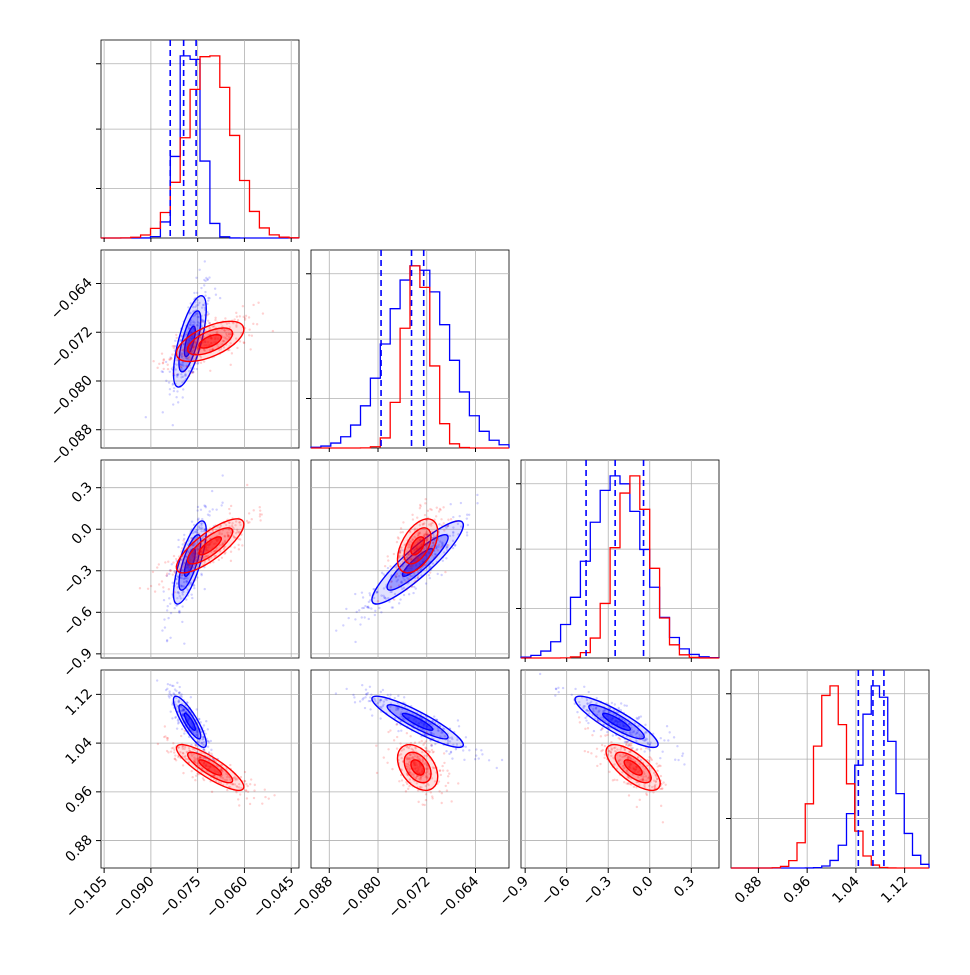  I want to click on bottom-tick-label: −0.6, so click(555, 890).